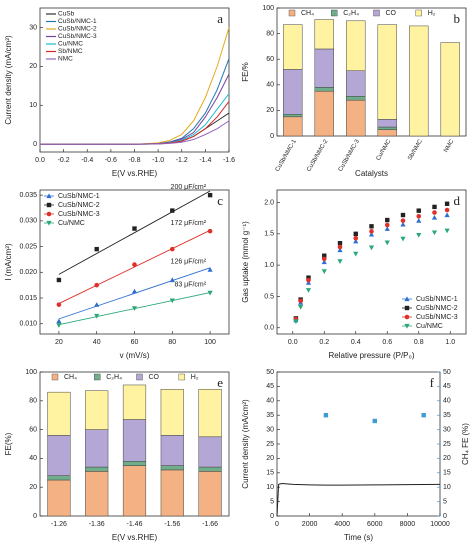  Describe the element at coordinates (269, 296) in the screenshot. I see `y-tick-label: 0.5` at that location.